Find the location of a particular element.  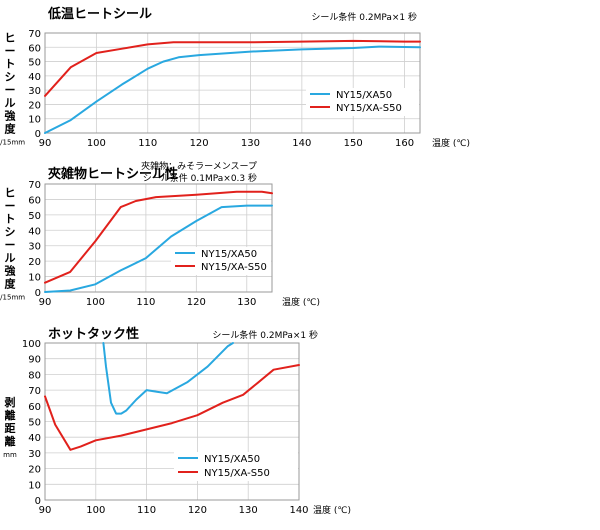

chart2-y-tick-label: 50 is located at coordinates (34, 216).